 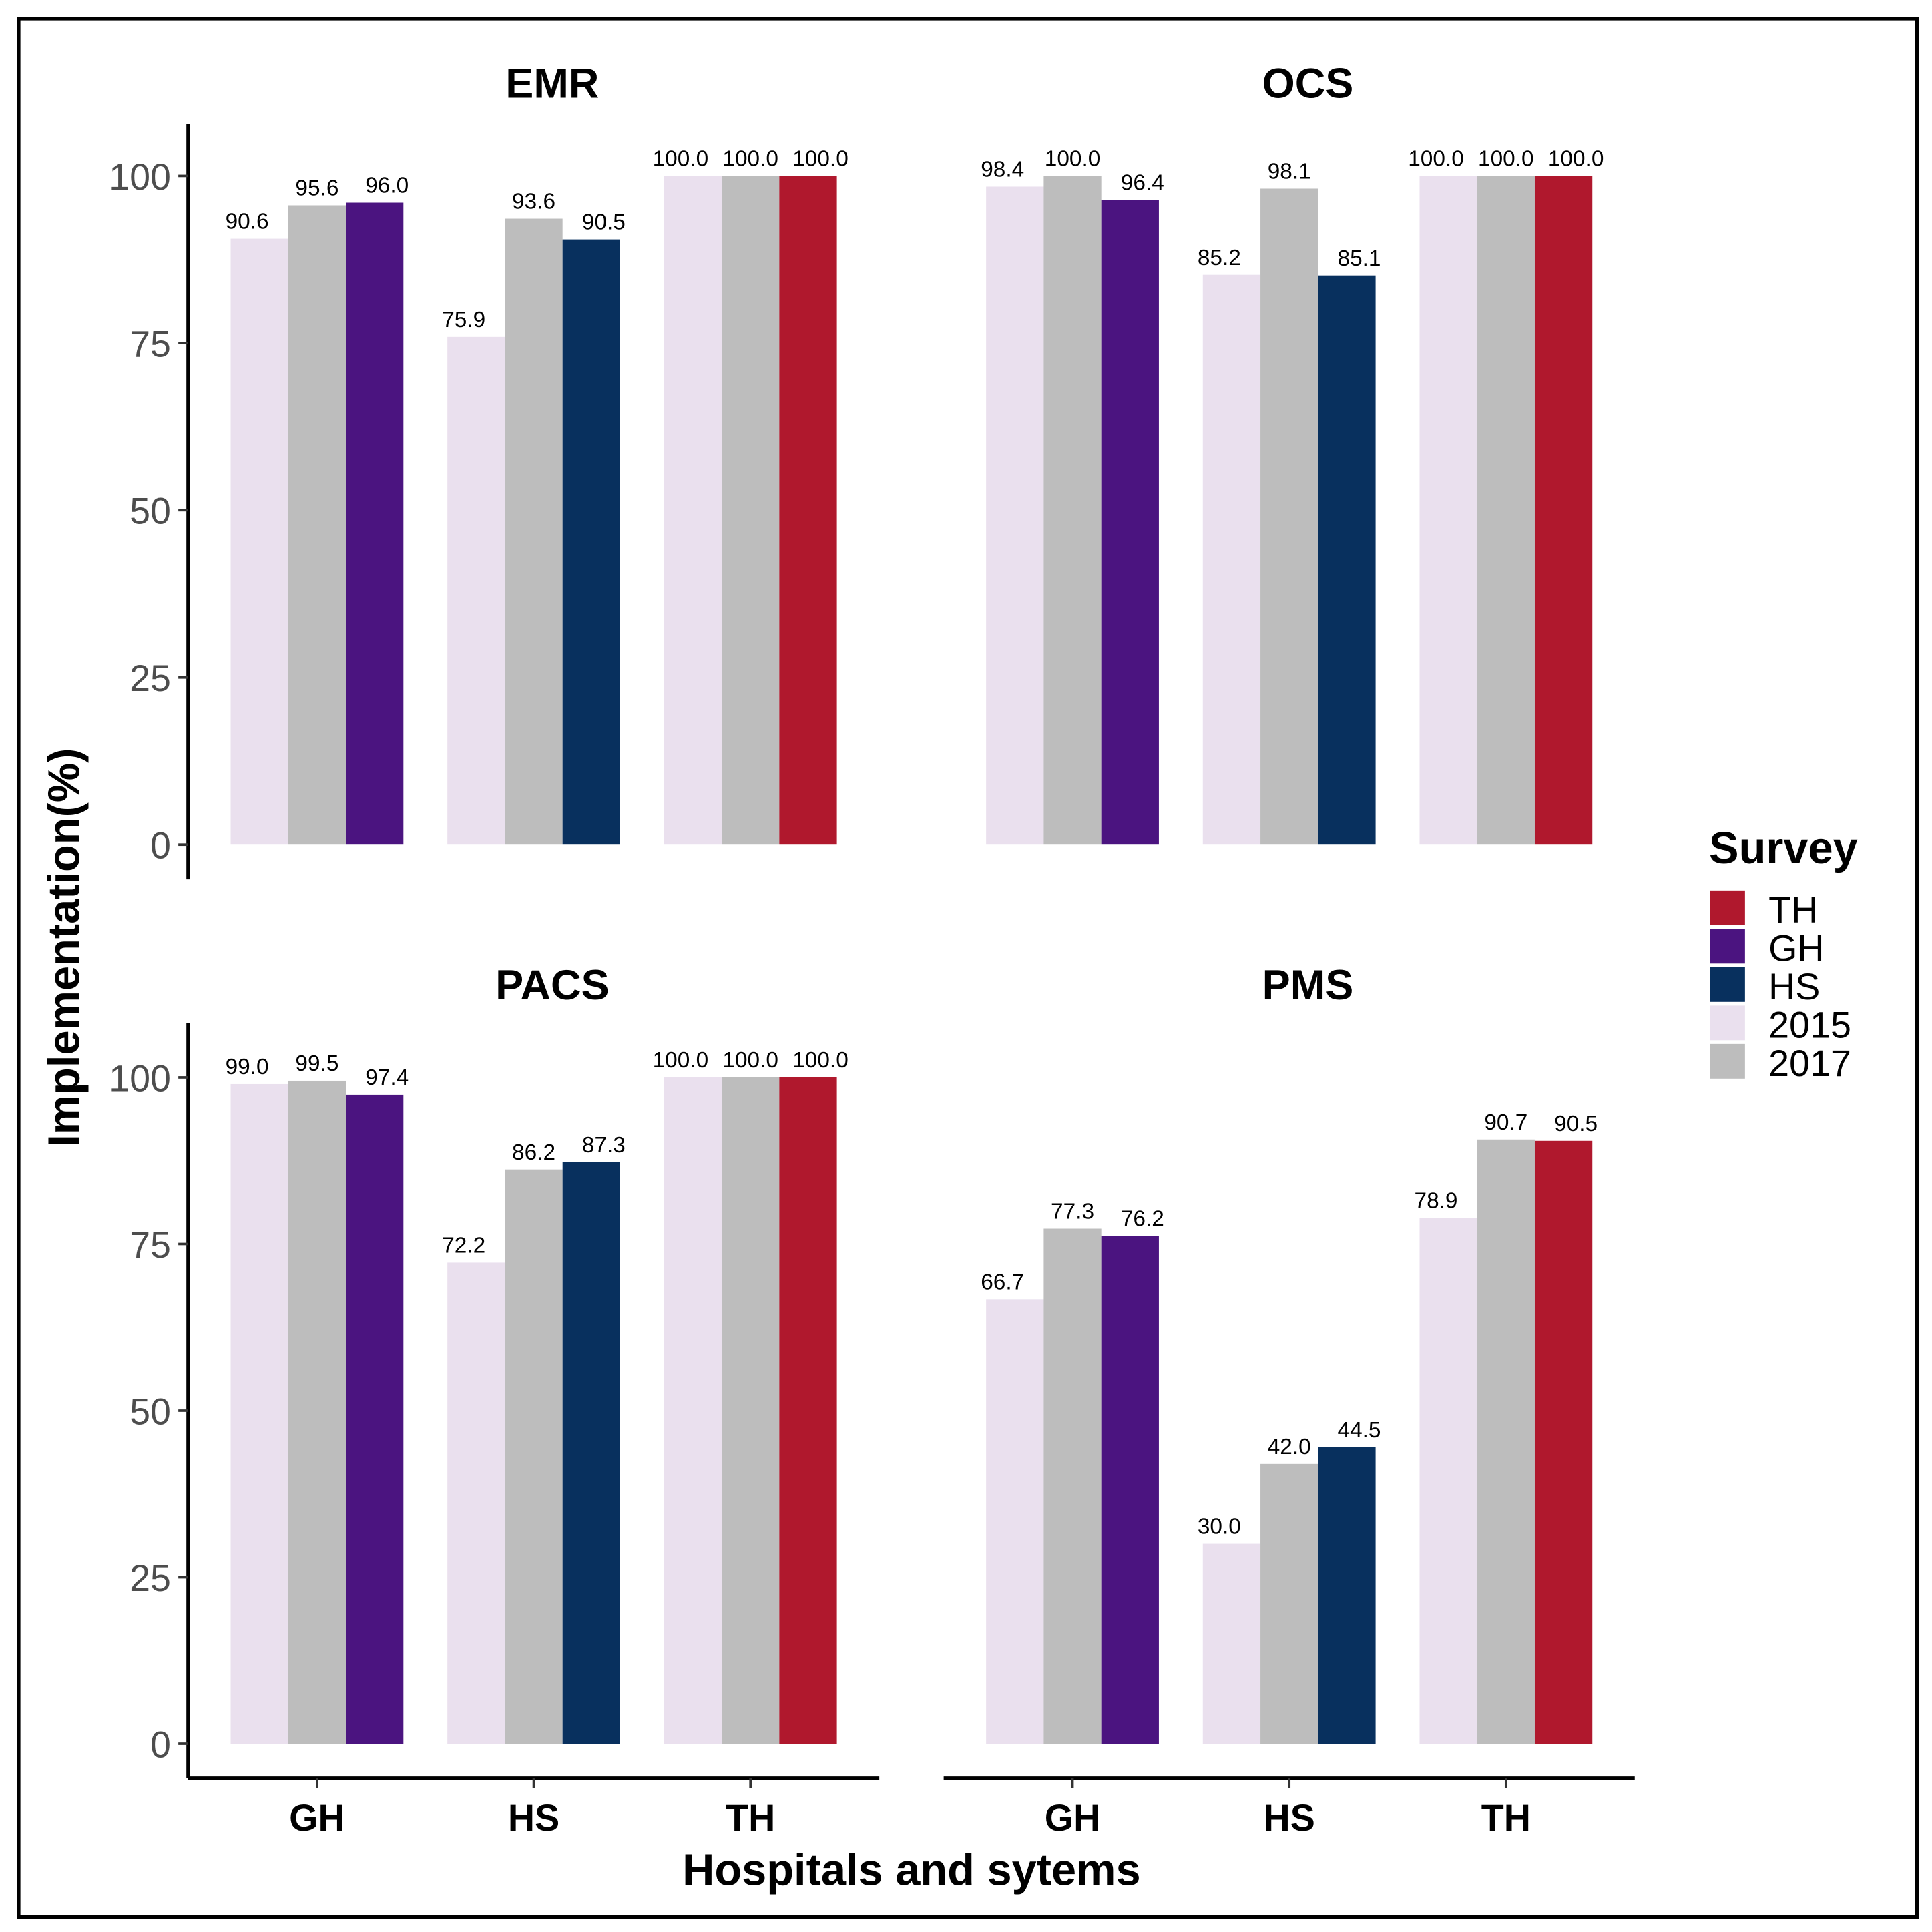 What do you see at coordinates (751, 1410) in the screenshot?
I see `bar-pacs-th-2017` at bounding box center [751, 1410].